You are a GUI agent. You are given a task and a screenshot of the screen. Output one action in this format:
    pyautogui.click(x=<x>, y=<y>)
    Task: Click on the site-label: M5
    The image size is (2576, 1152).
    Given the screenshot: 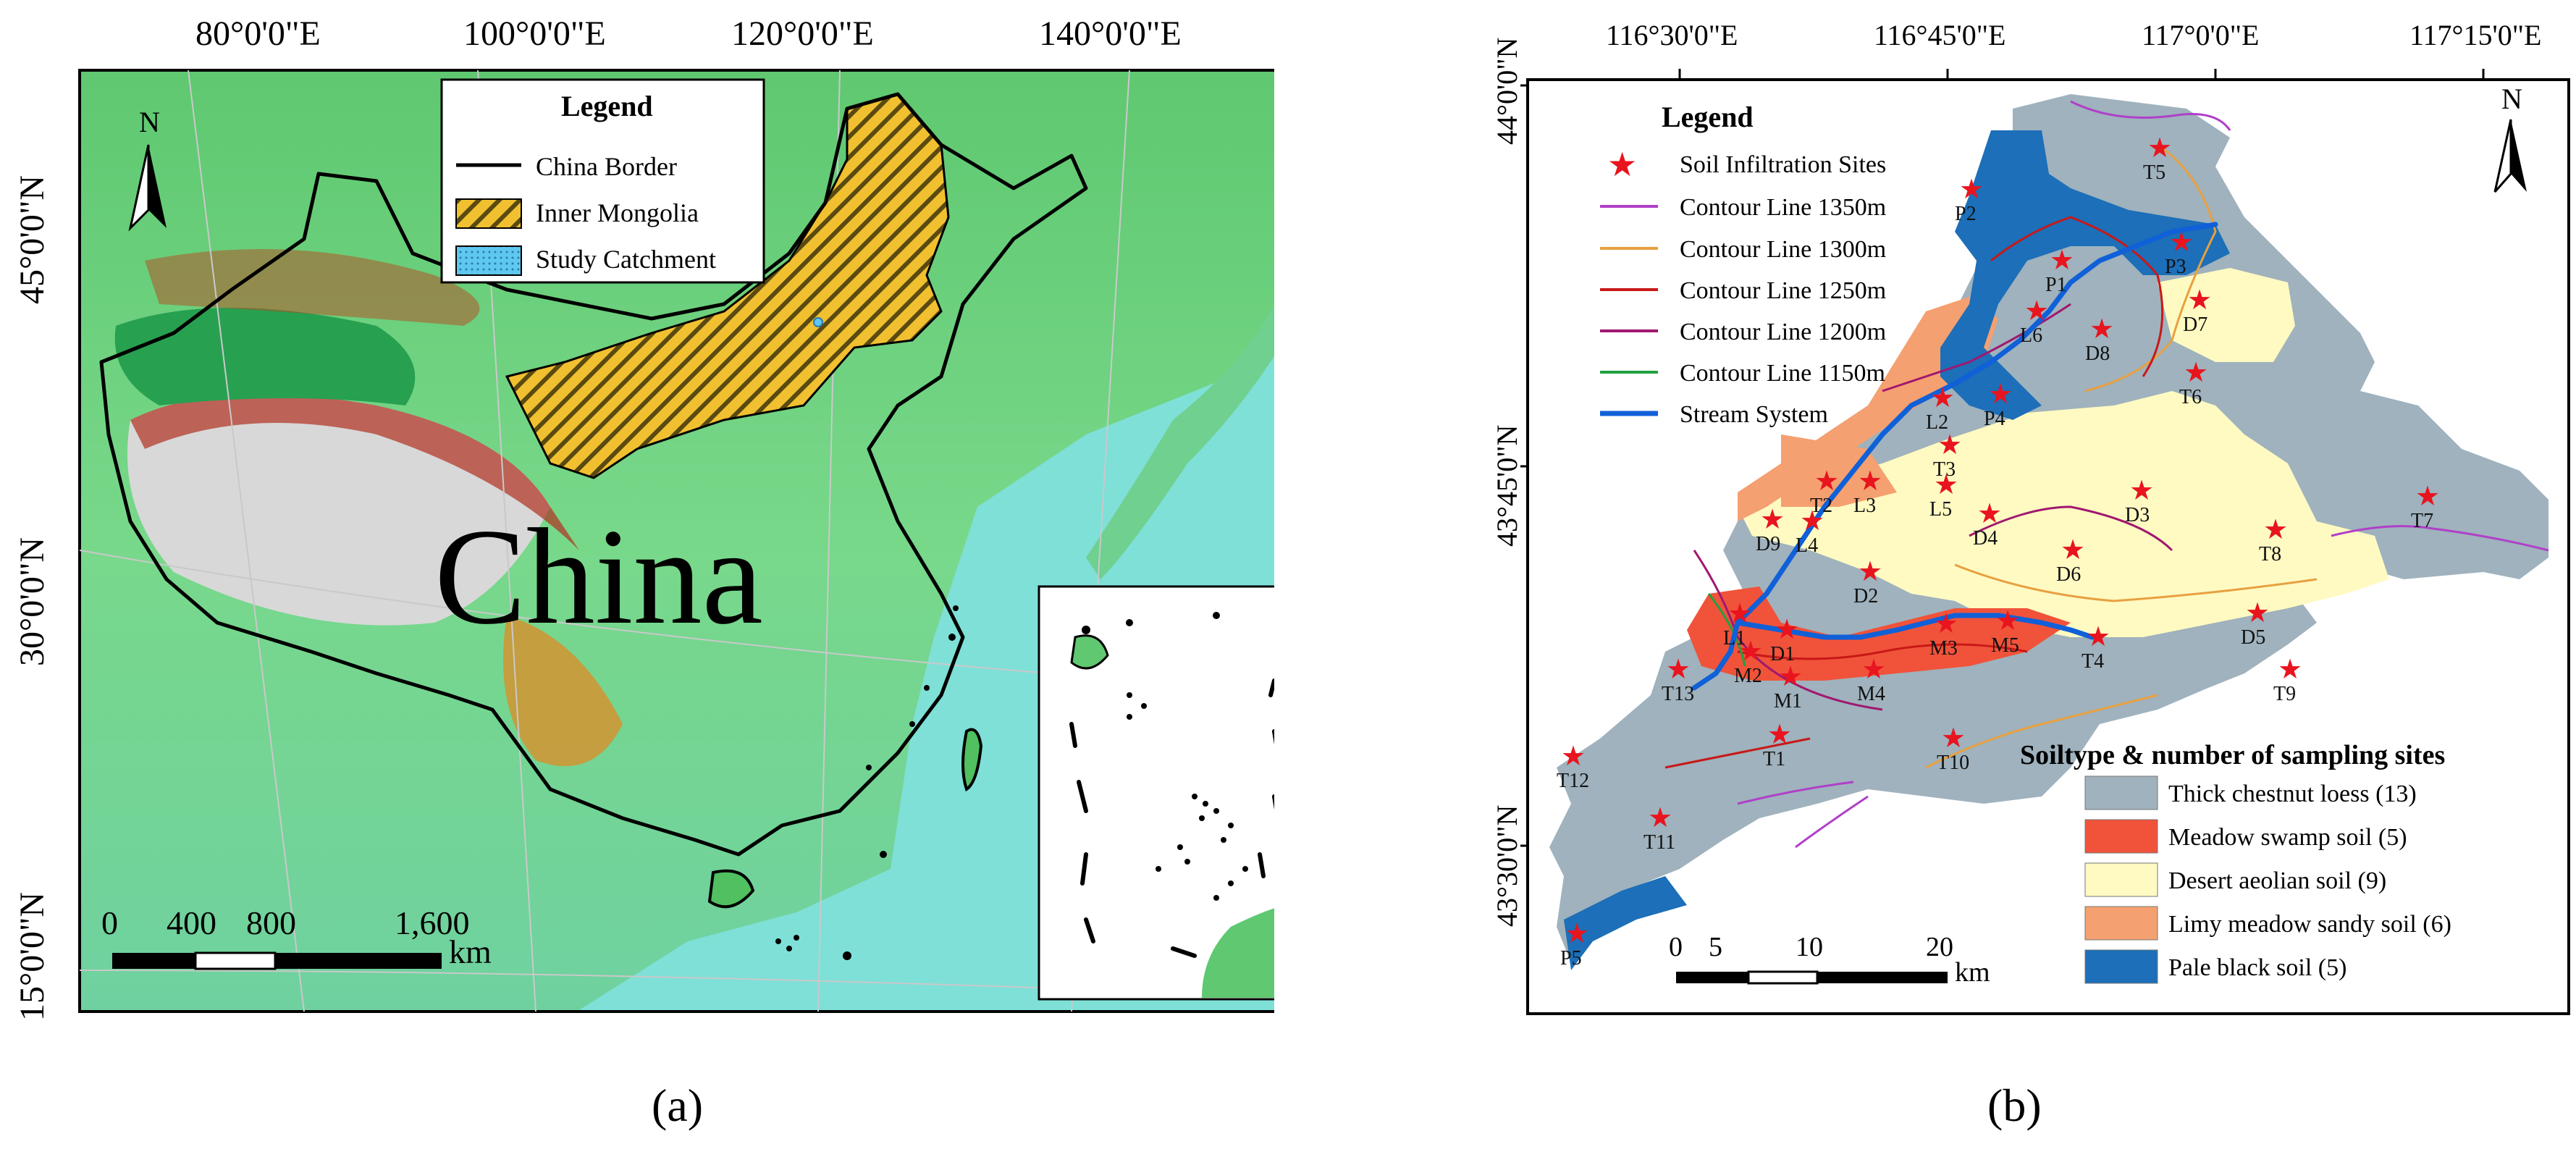 What is the action you would take?
    pyautogui.click(x=2005, y=645)
    